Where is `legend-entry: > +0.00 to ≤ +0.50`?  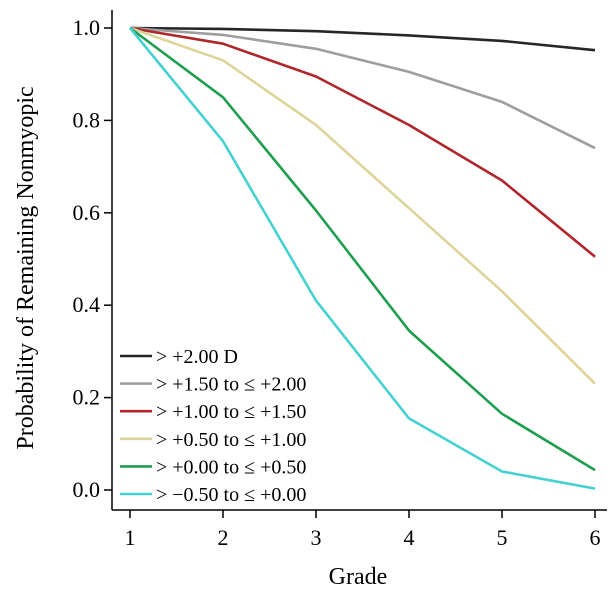 legend-entry: > +0.00 to ≤ +0.50 is located at coordinates (213, 467).